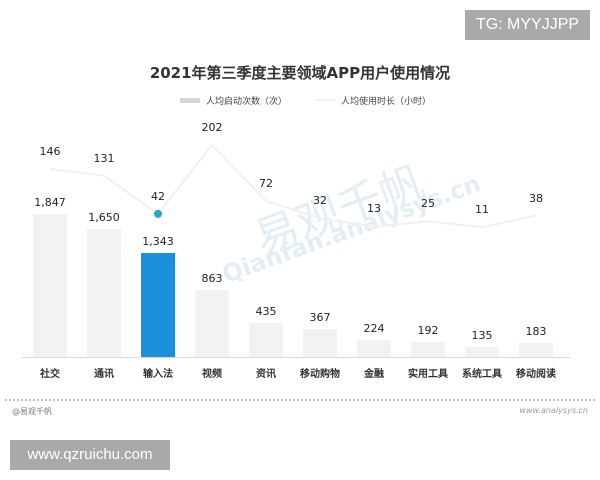  Describe the element at coordinates (212, 127) in the screenshot. I see `line-value-label: 202` at that location.